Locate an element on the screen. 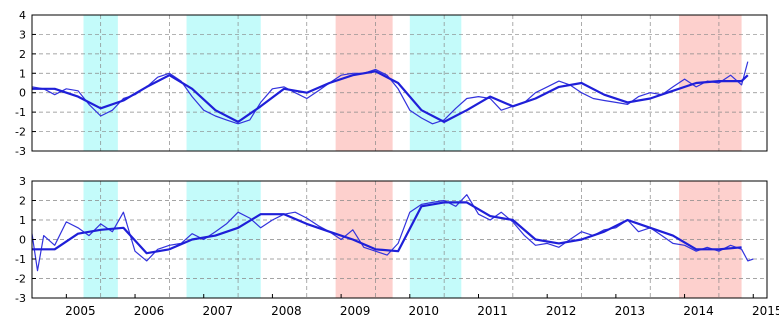  bottom-xtick-label-10: 2015 is located at coordinates (765, 311).